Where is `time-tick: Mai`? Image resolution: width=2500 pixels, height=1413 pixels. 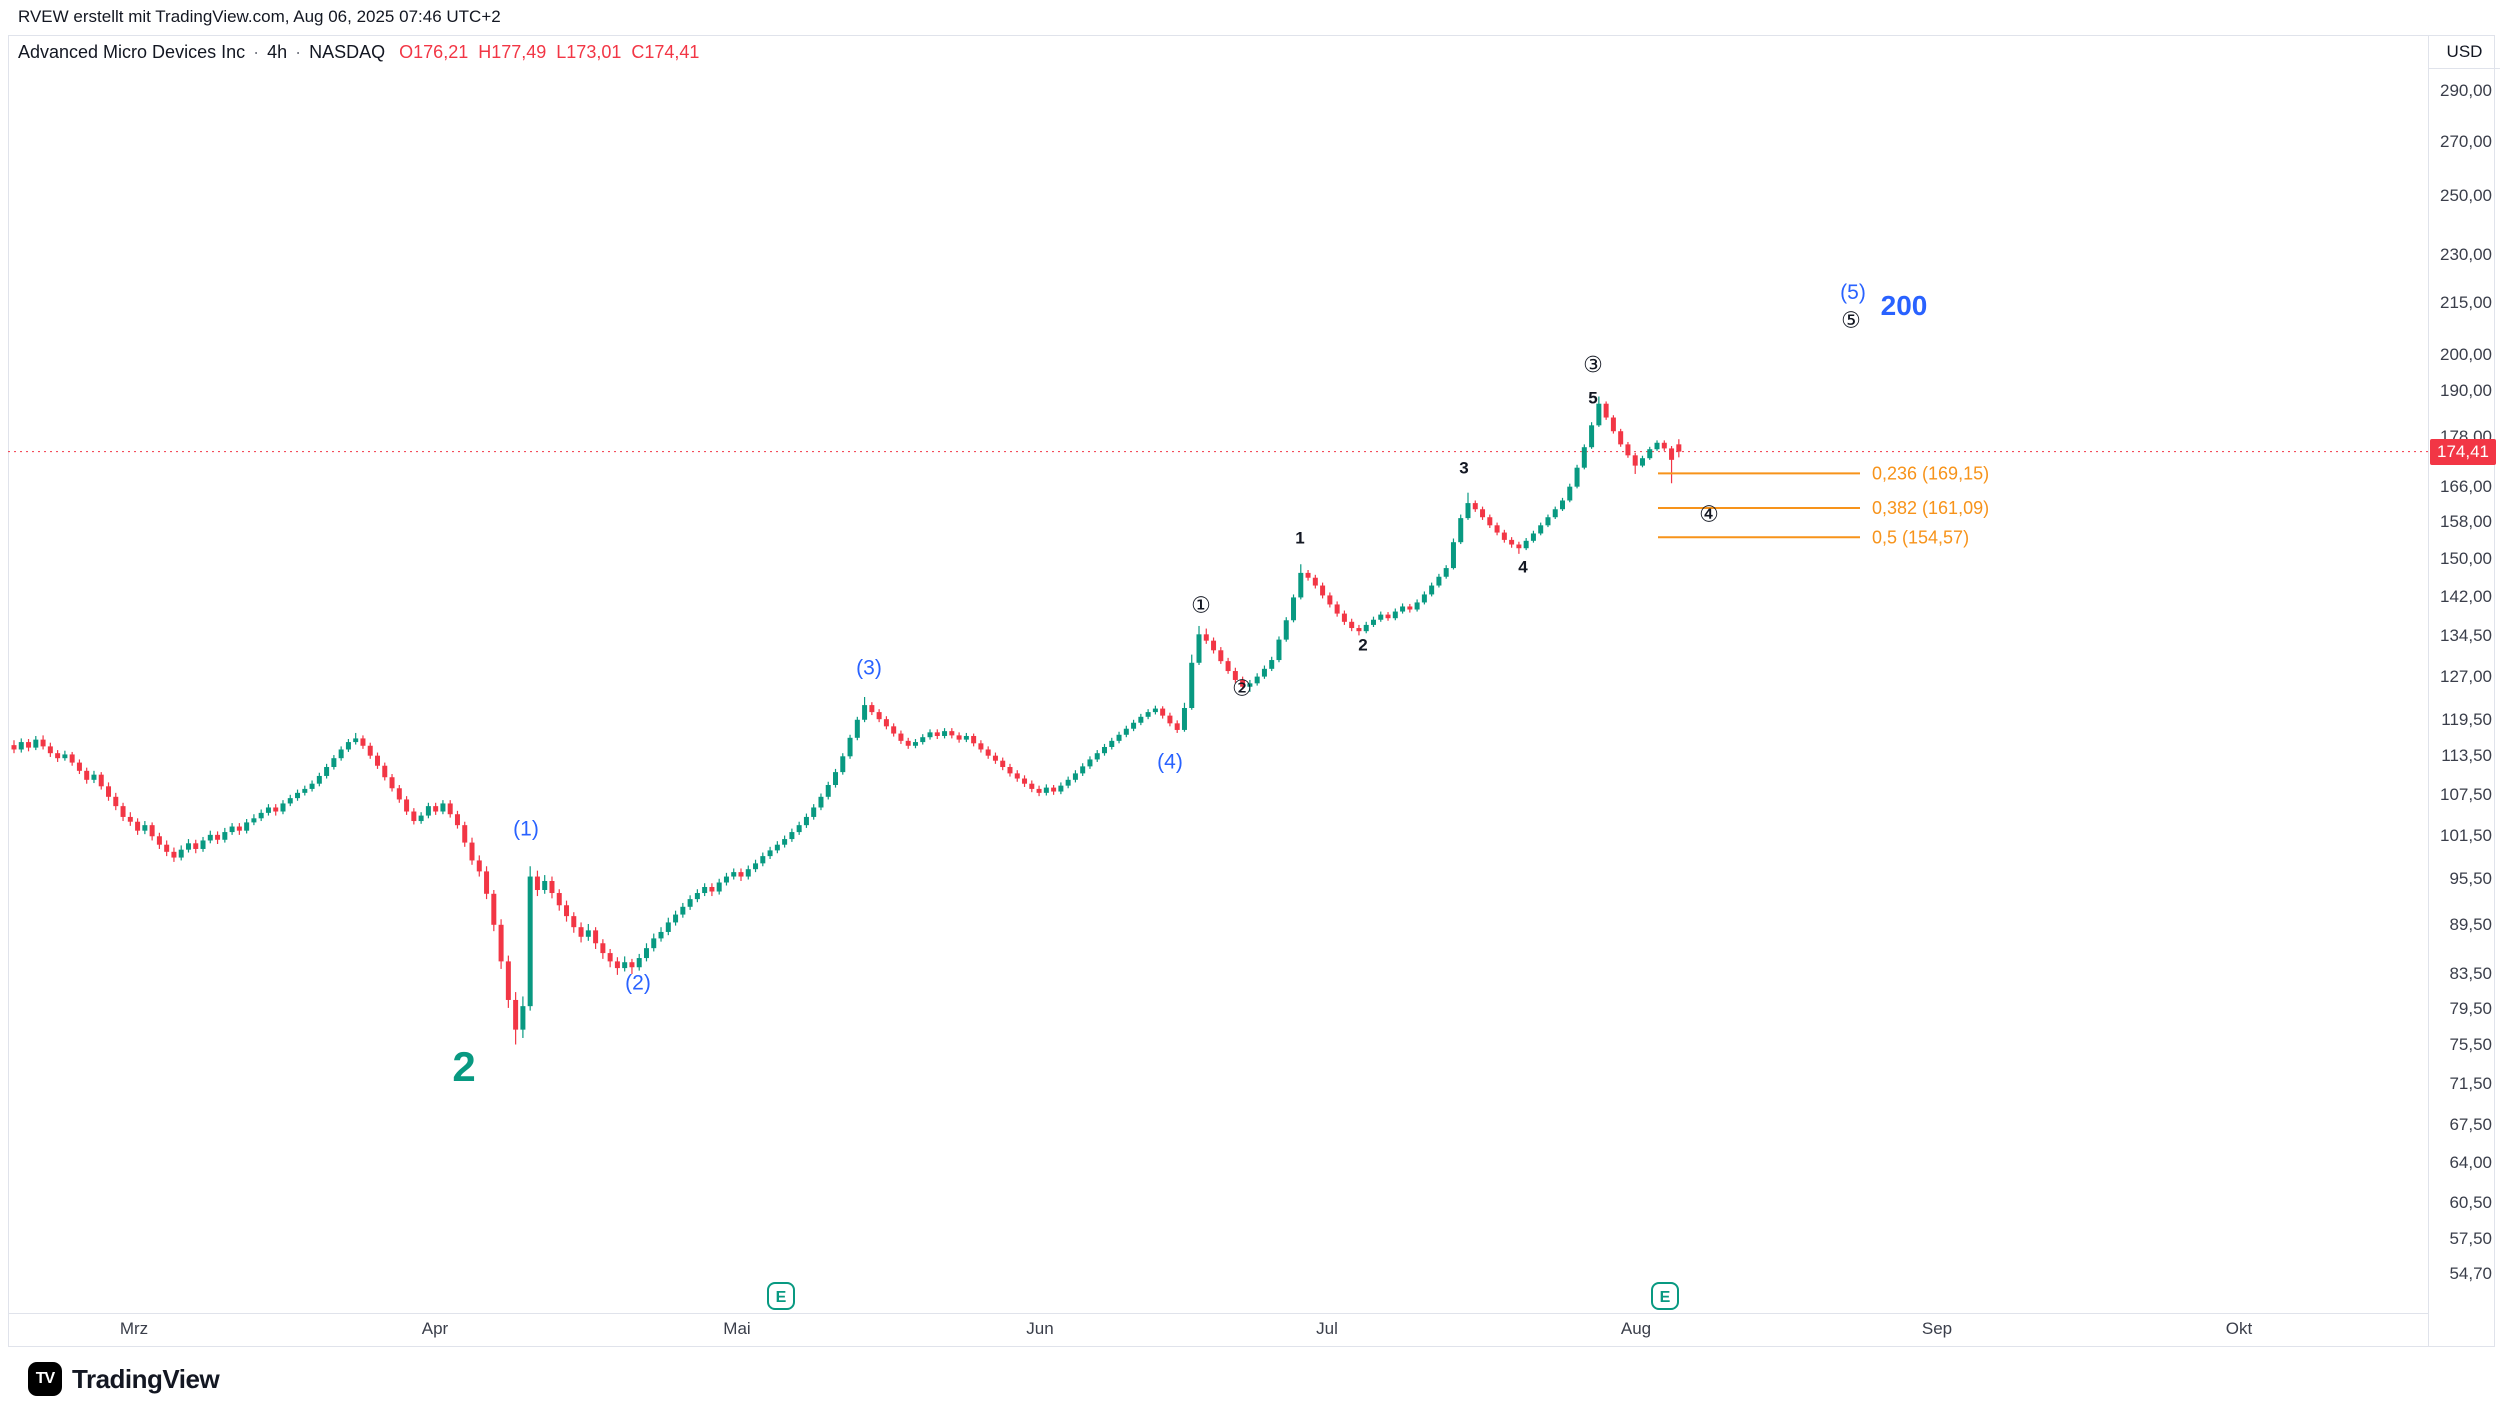 time-tick: Mai is located at coordinates (737, 1328).